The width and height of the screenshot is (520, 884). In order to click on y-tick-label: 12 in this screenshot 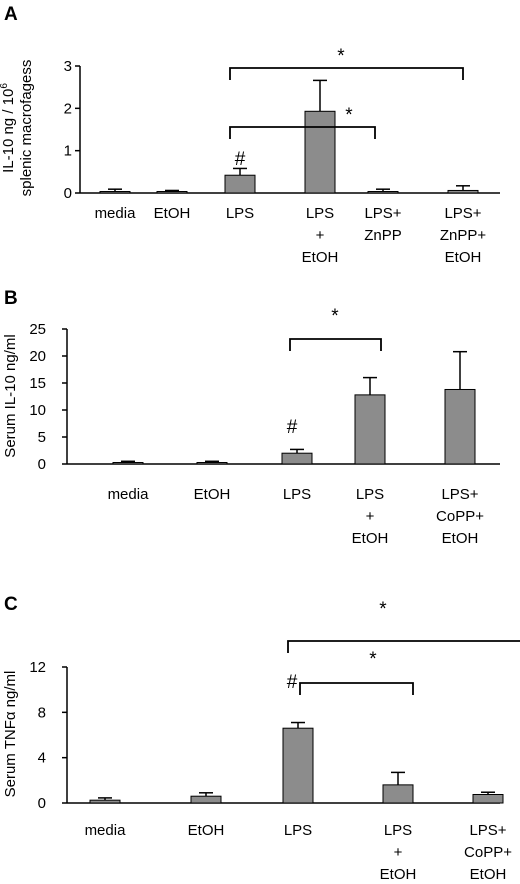, I will do `click(37, 667)`.